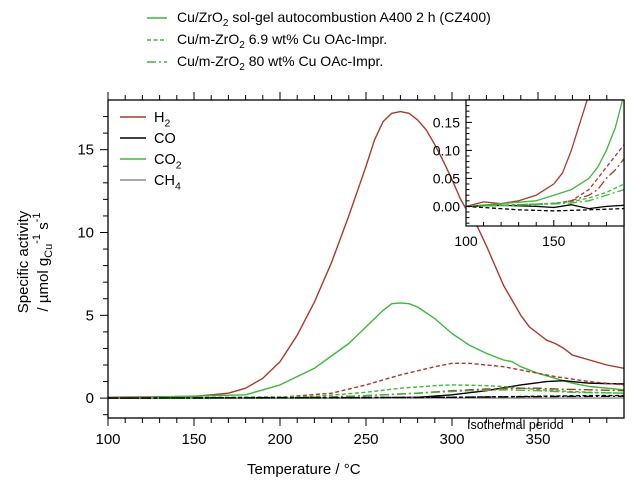 The image size is (635, 481). Describe the element at coordinates (167, 182) in the screenshot. I see `legend-label-ch4: CH4` at that location.